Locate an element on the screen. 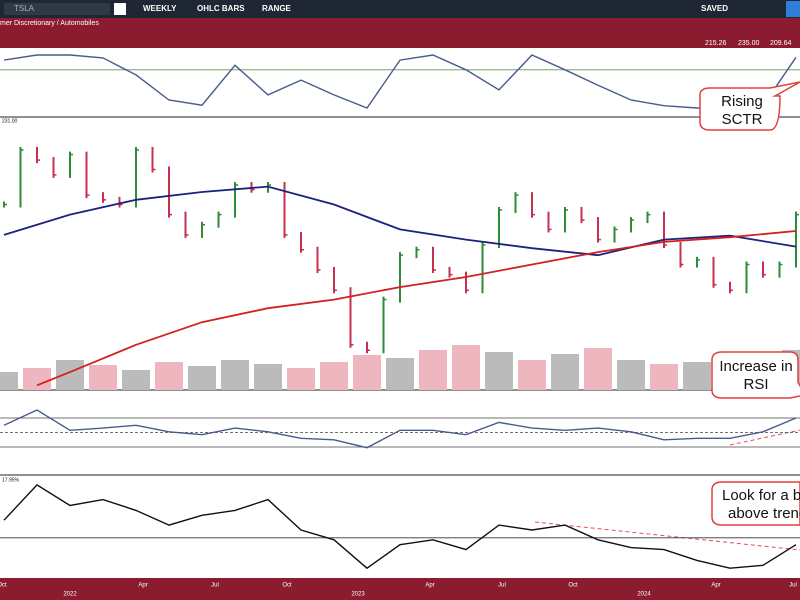 This screenshot has height=600, width=800. low: 209.64 is located at coordinates (781, 43).